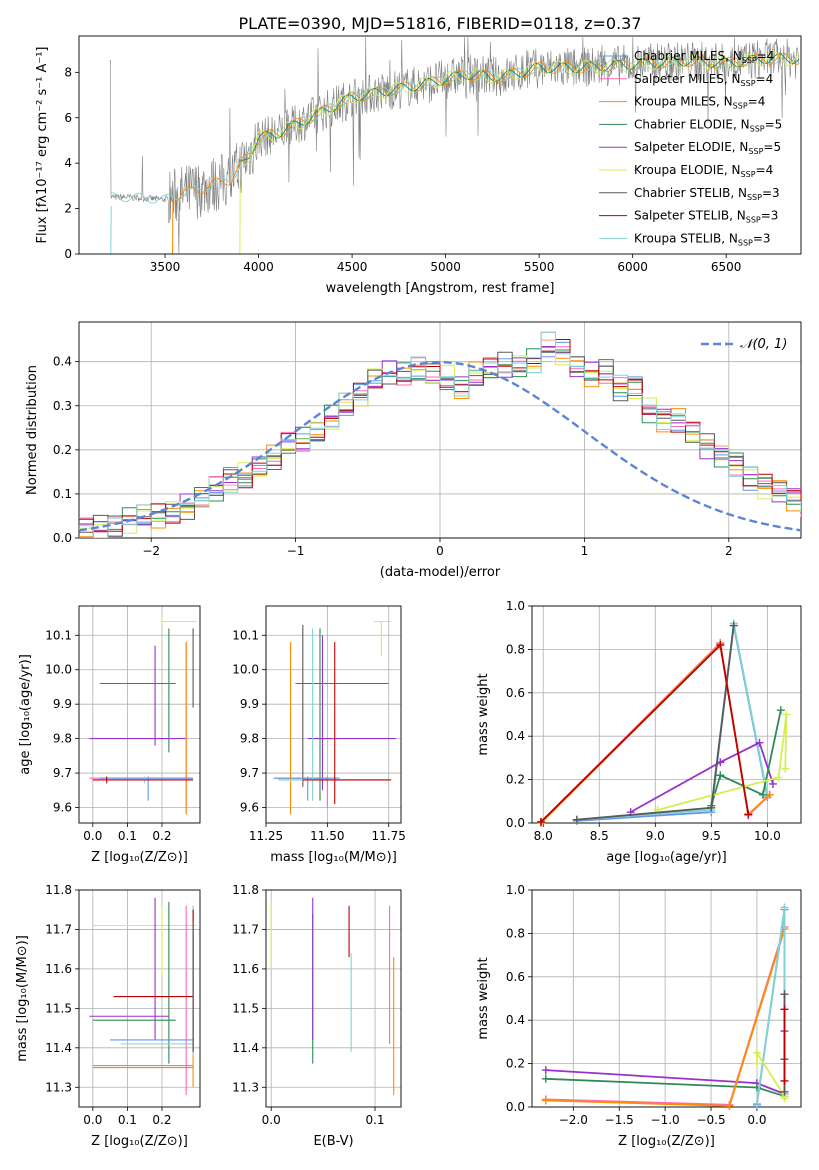 The width and height of the screenshot is (819, 1170). I want to click on legend-entry: Kroupa STELIB, NSSP=3, so click(702, 239).